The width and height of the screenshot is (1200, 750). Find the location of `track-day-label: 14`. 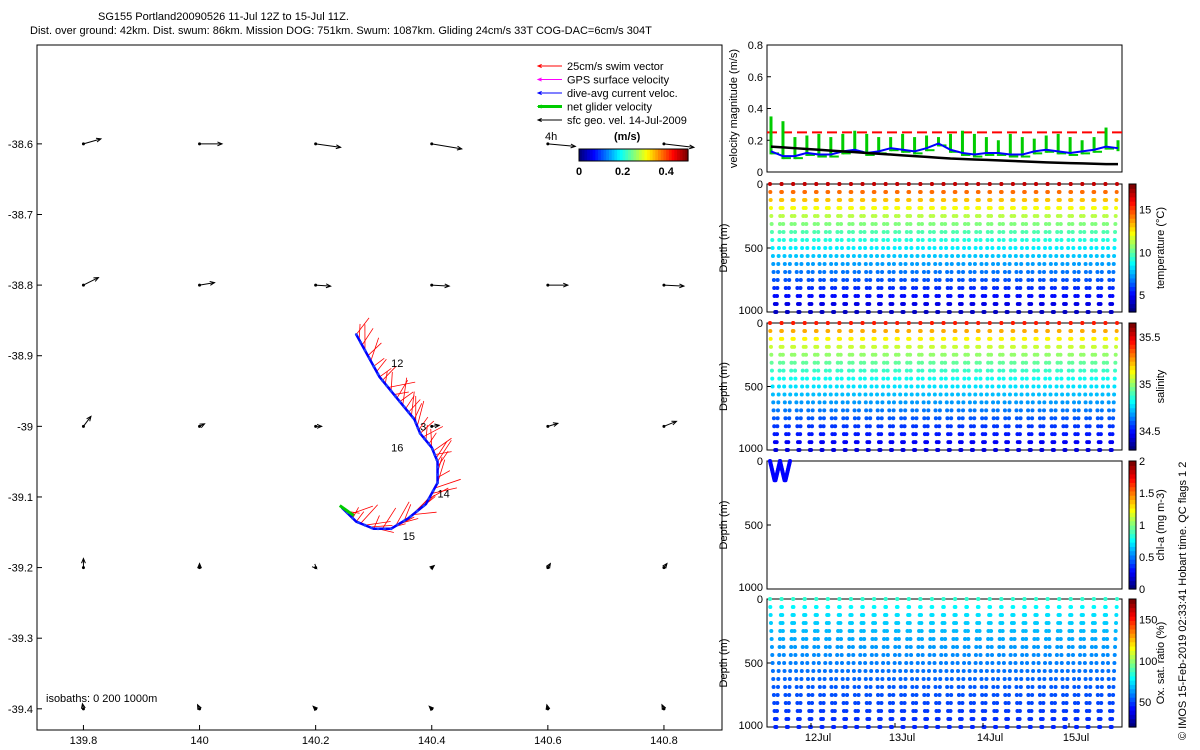

track-day-label: 14 is located at coordinates (444, 494).